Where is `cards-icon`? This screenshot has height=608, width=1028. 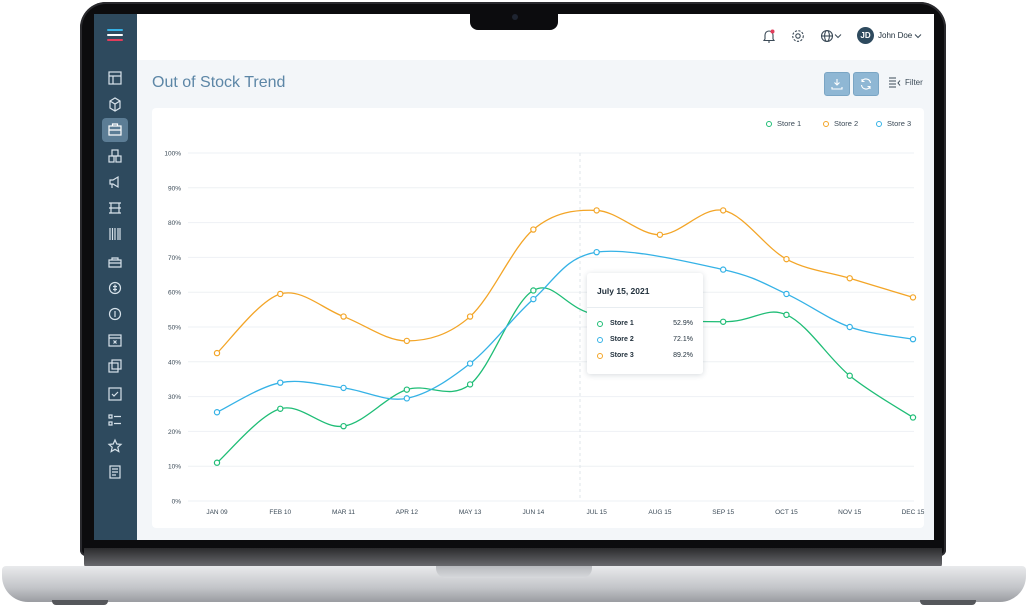 cards-icon is located at coordinates (115, 366).